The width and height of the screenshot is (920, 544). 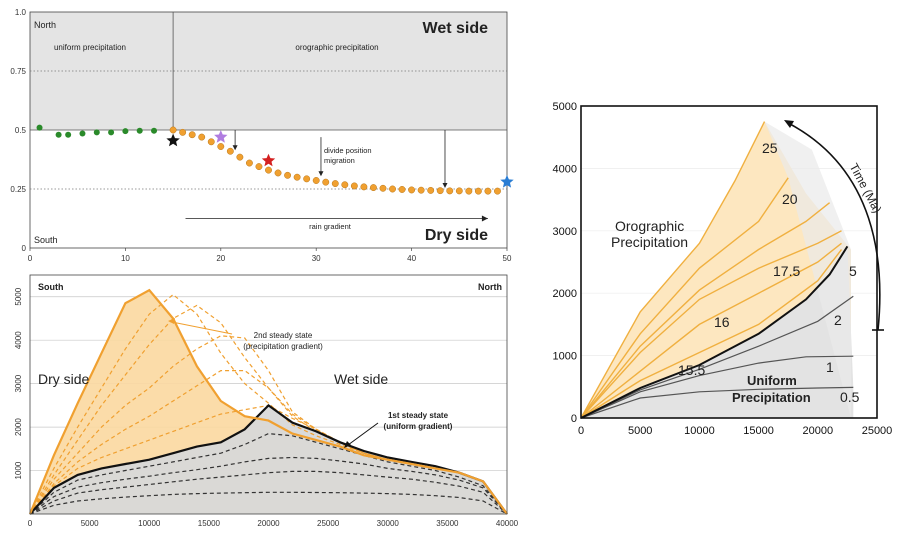 I want to click on x-tick-label: 25000, so click(x=328, y=523).